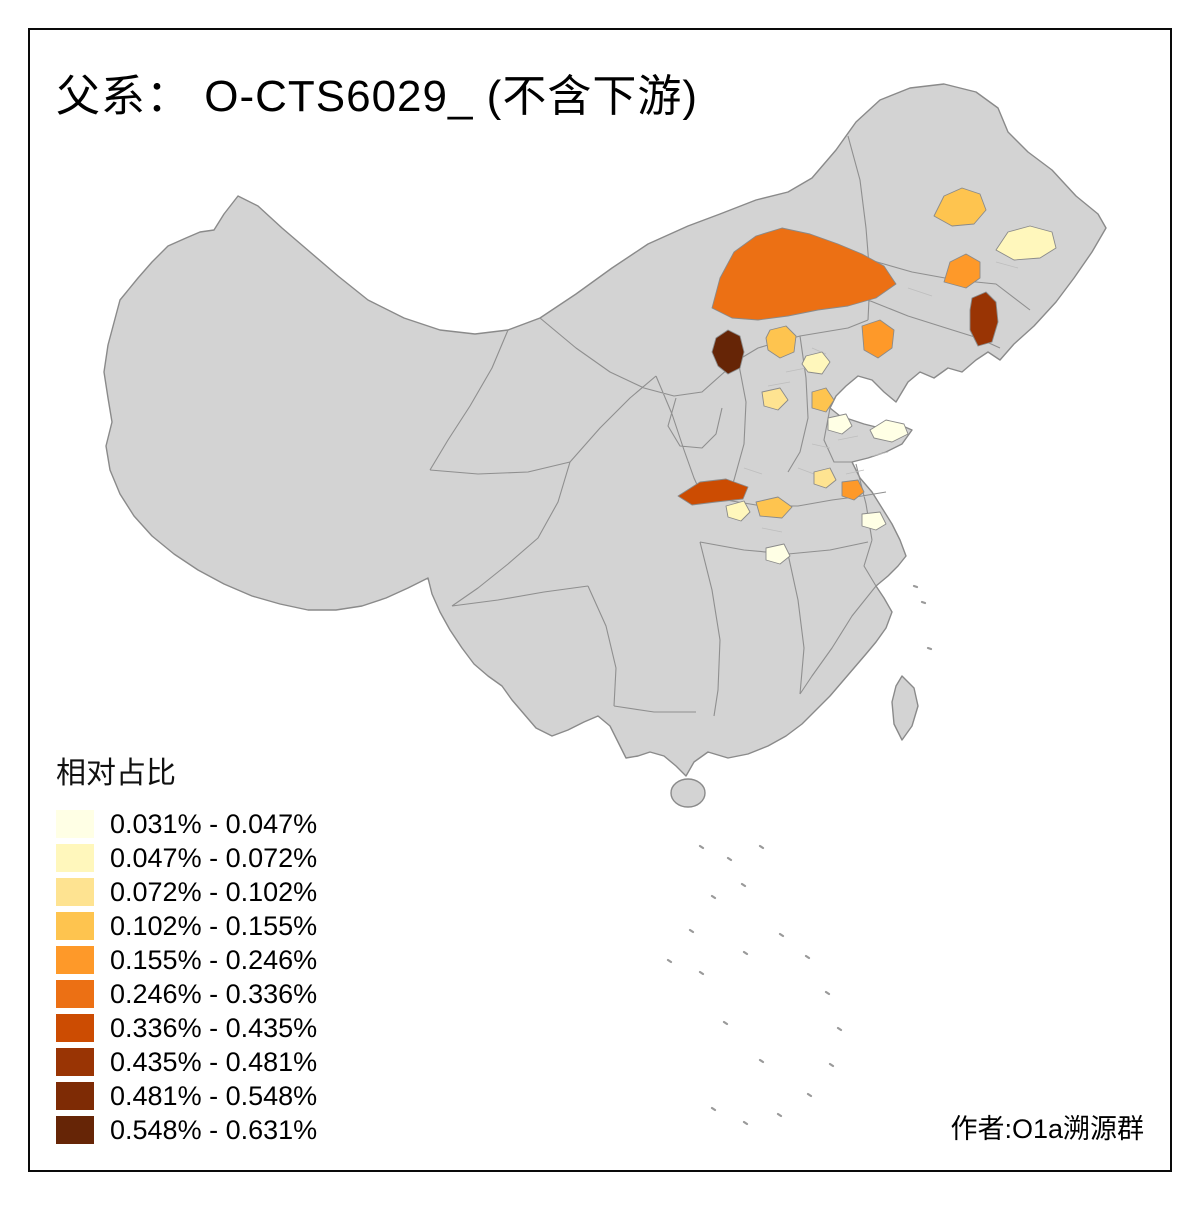 This screenshot has width=1200, height=1205. What do you see at coordinates (878, 339) in the screenshot?
I see `region-west-liaoning` at bounding box center [878, 339].